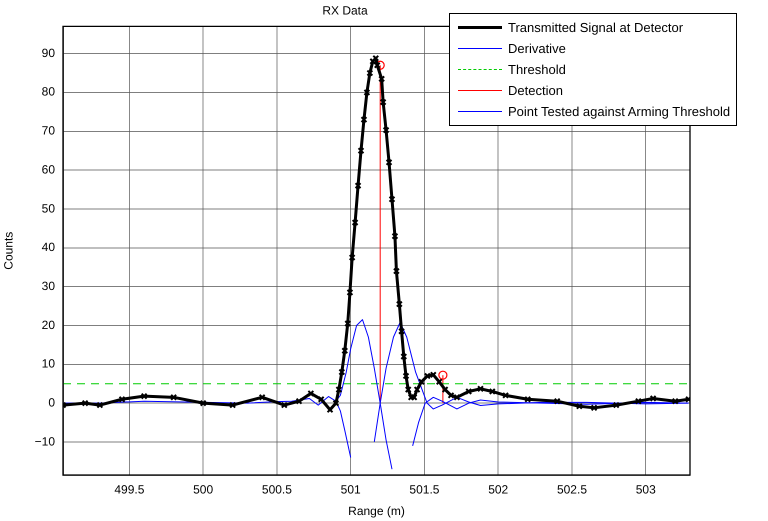 The image size is (768, 521). Describe the element at coordinates (351, 489) in the screenshot. I see `x-tick-label: 501` at that location.